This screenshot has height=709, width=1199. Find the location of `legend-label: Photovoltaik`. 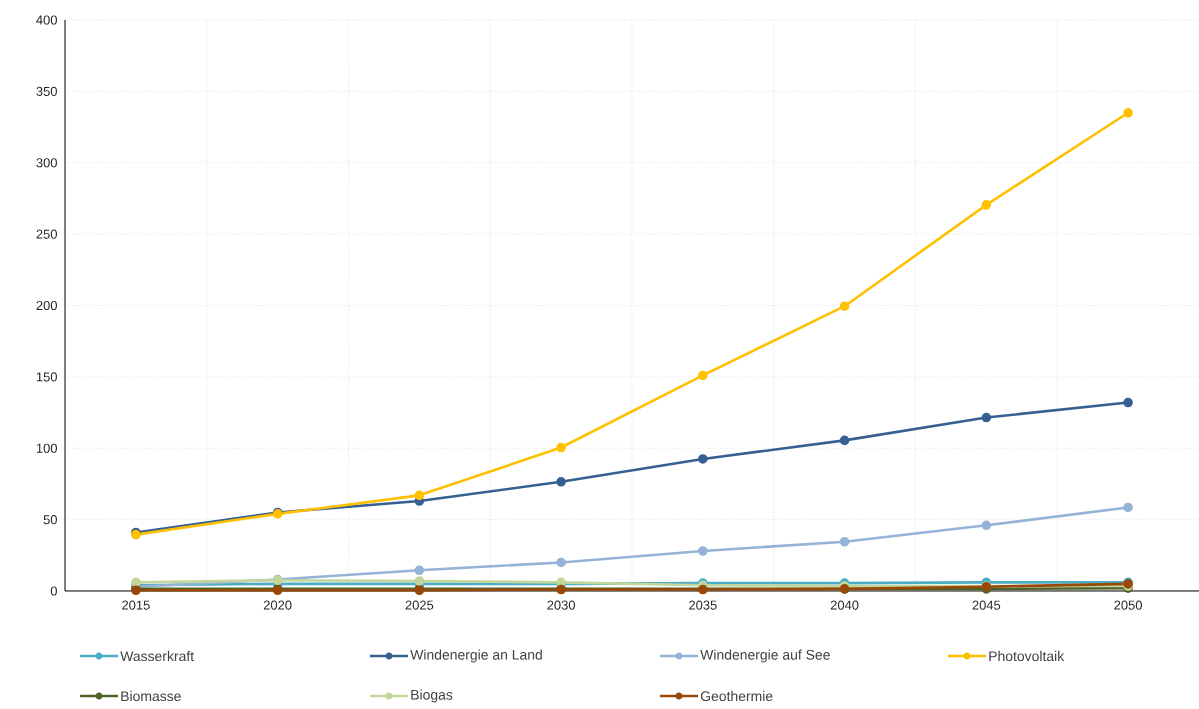

legend-label: Photovoltaik is located at coordinates (1027, 656).